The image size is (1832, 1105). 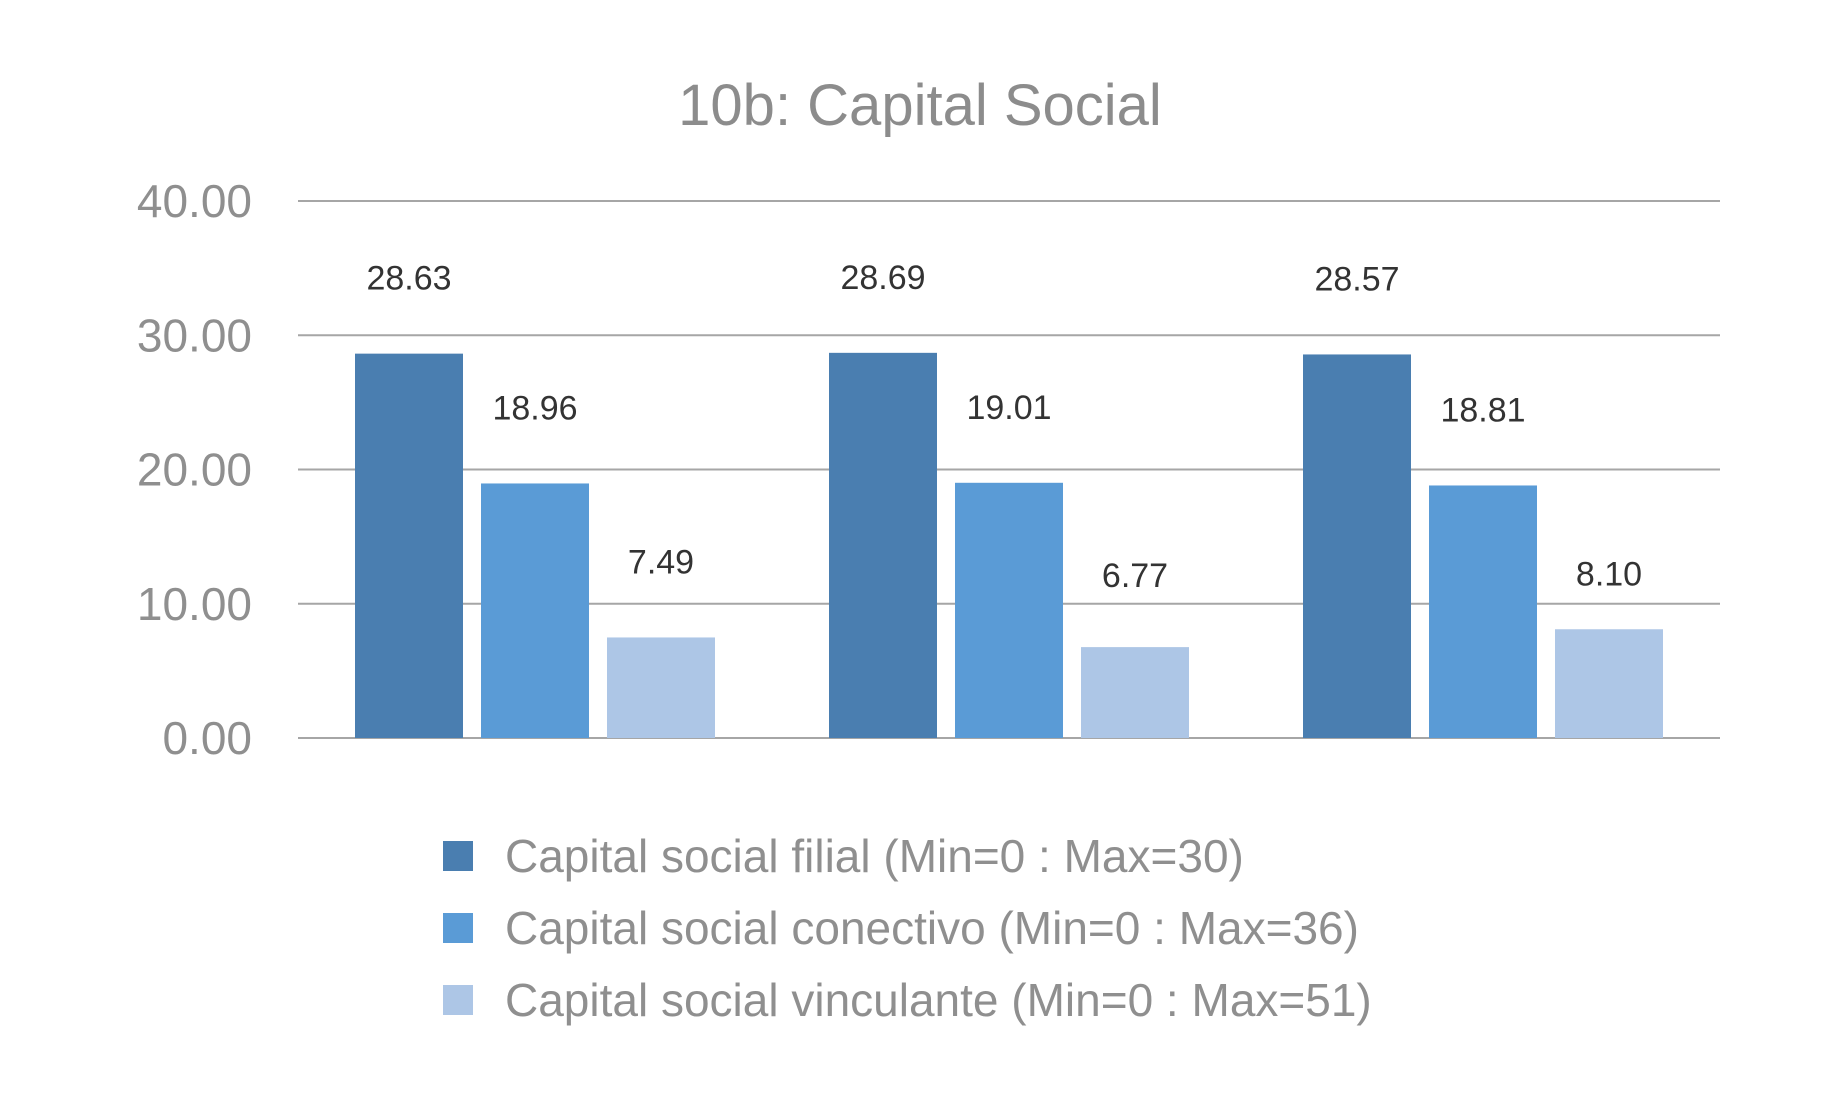 What do you see at coordinates (194, 335) in the screenshot?
I see `y-tick-label: 30.00` at bounding box center [194, 335].